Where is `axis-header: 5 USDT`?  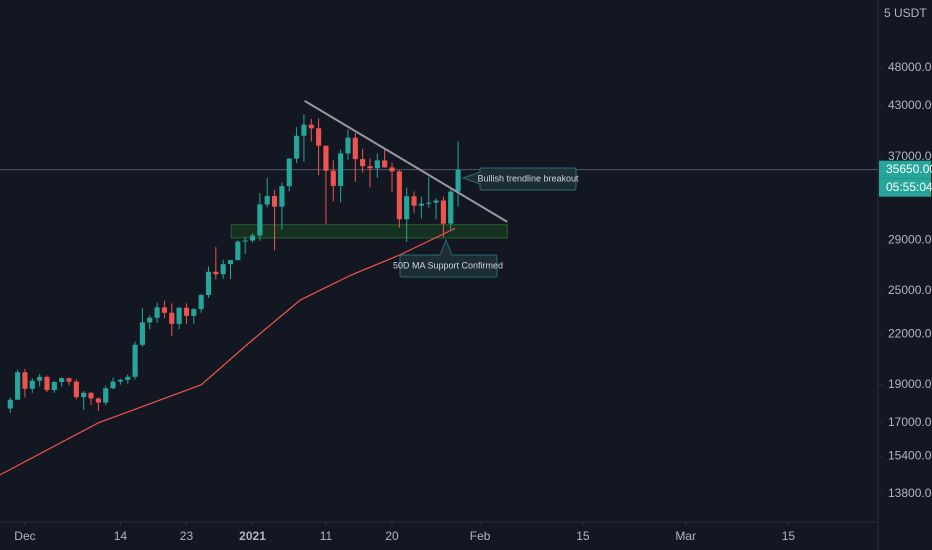
axis-header: 5 USDT is located at coordinates (905, 13).